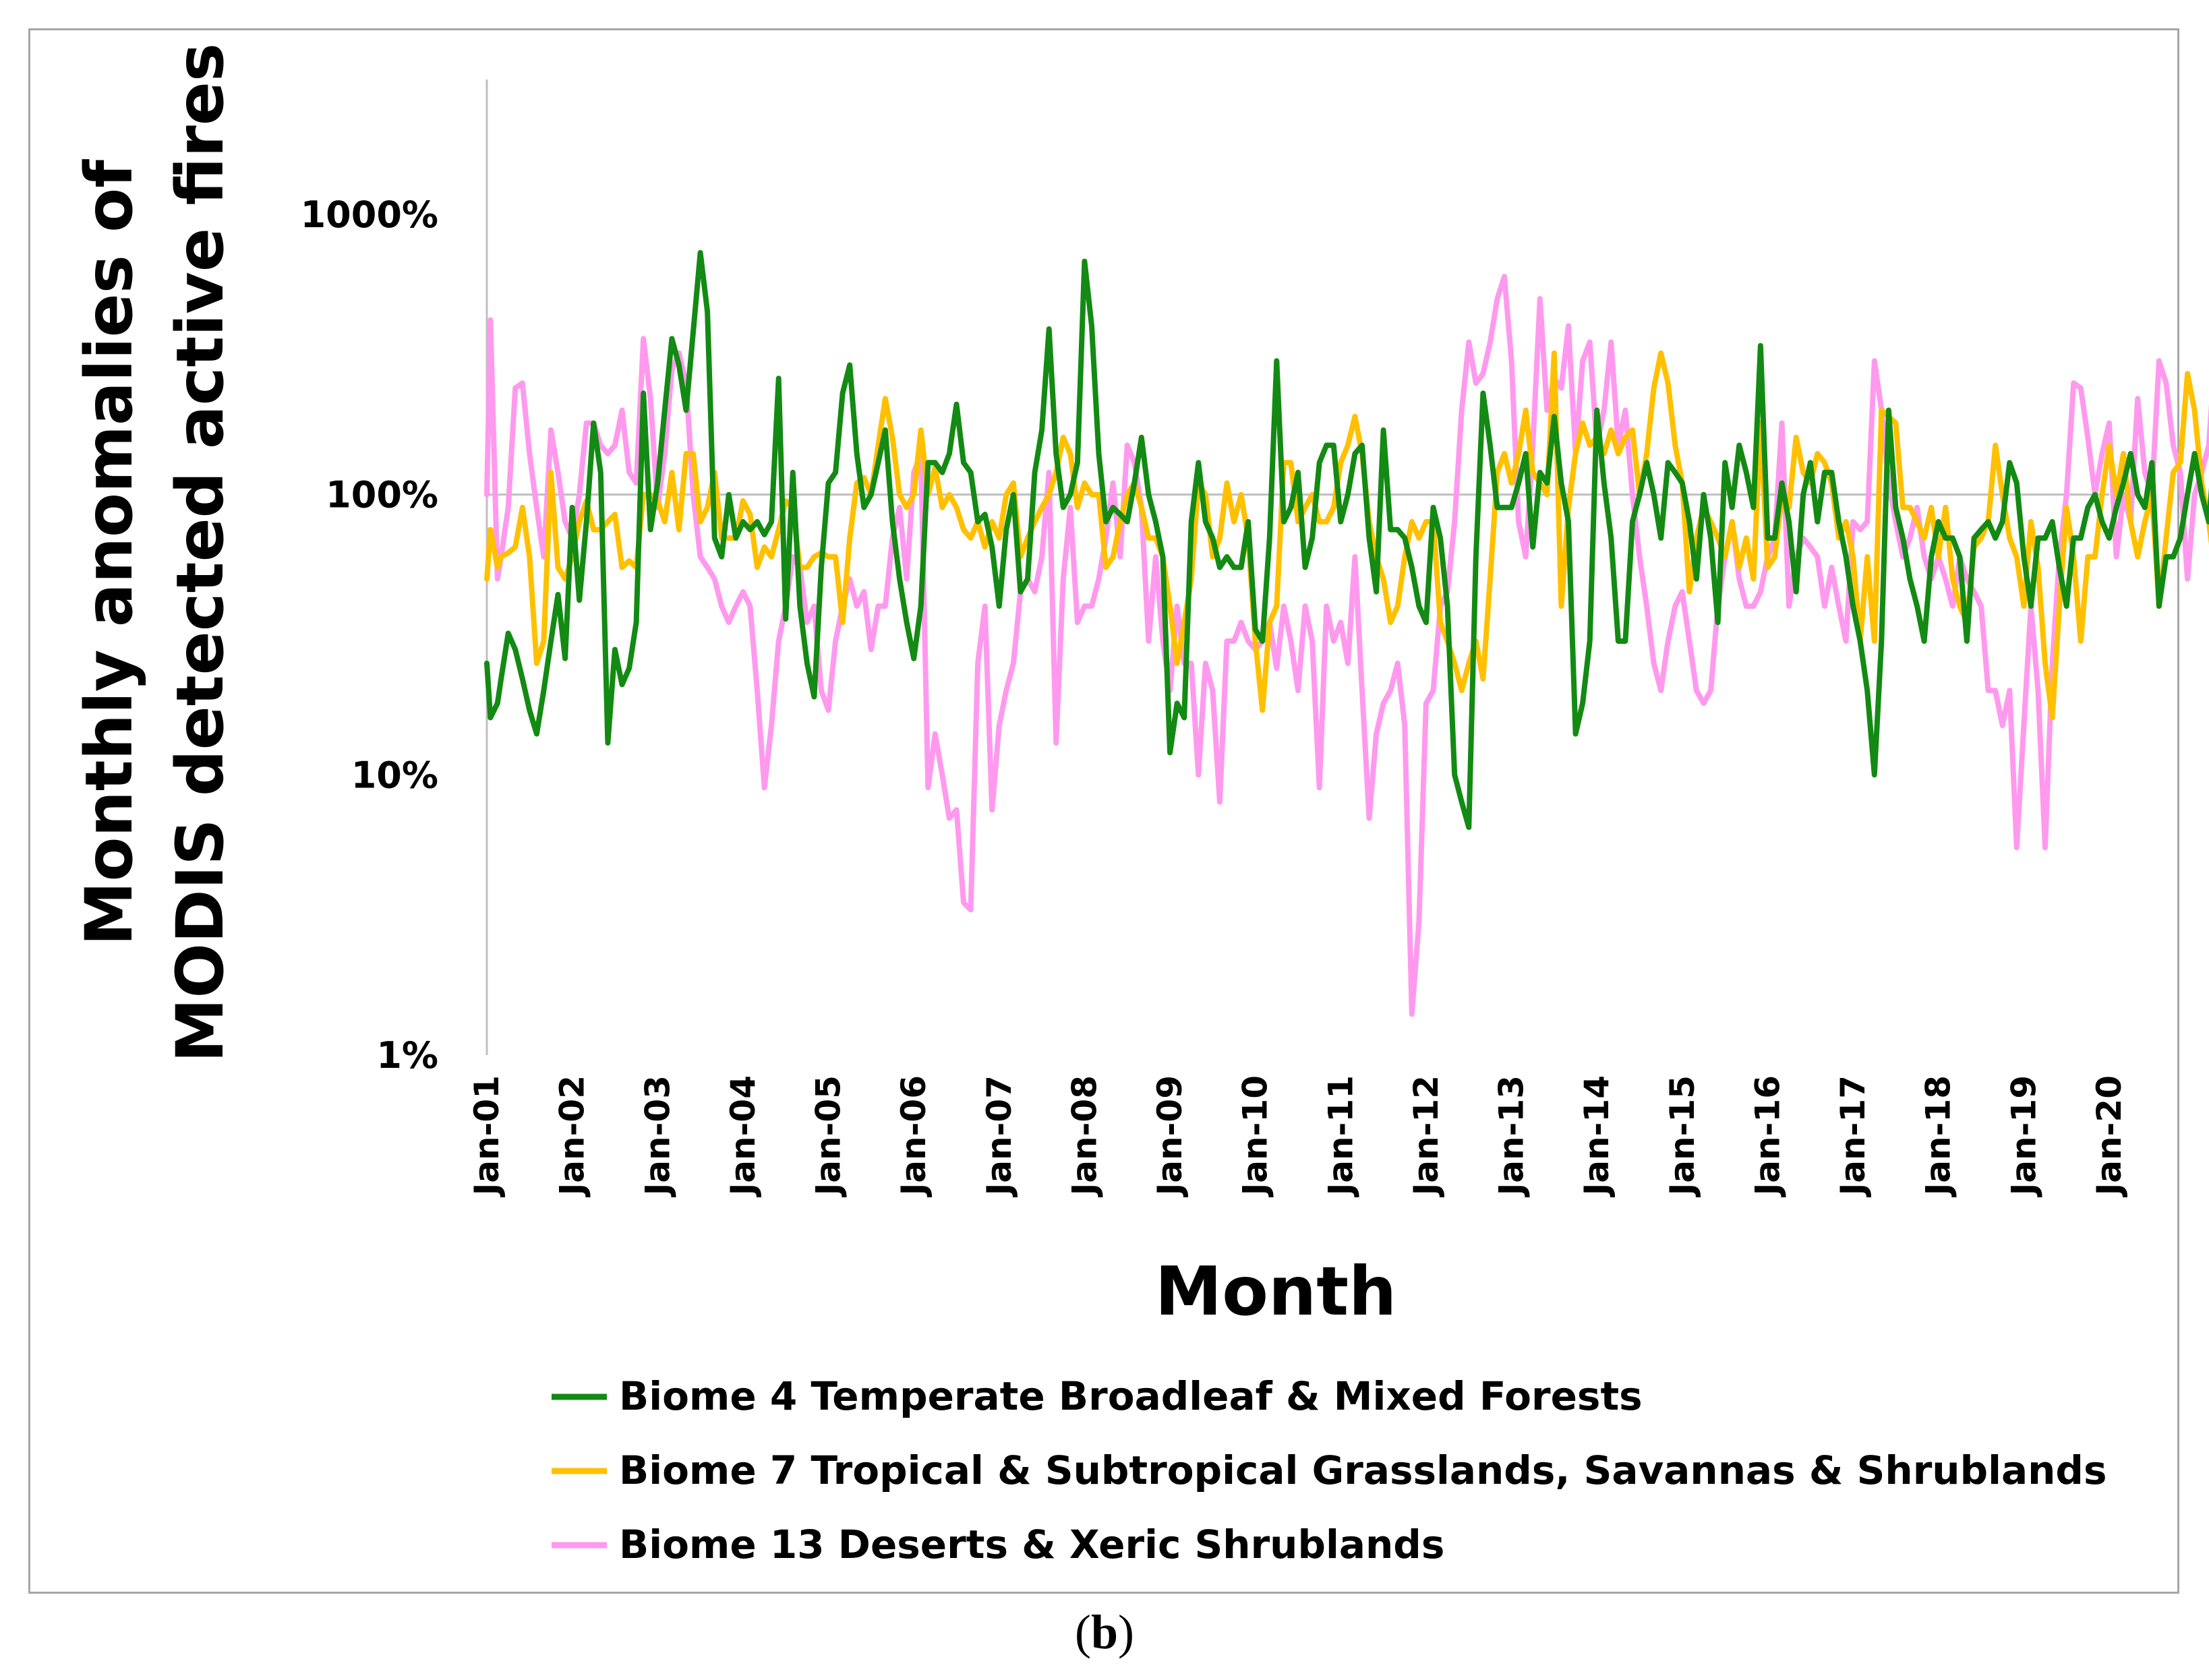 Image resolution: width=2209 pixels, height=1680 pixels. I want to click on x-tick-label: Jan-03, so click(657, 1136).